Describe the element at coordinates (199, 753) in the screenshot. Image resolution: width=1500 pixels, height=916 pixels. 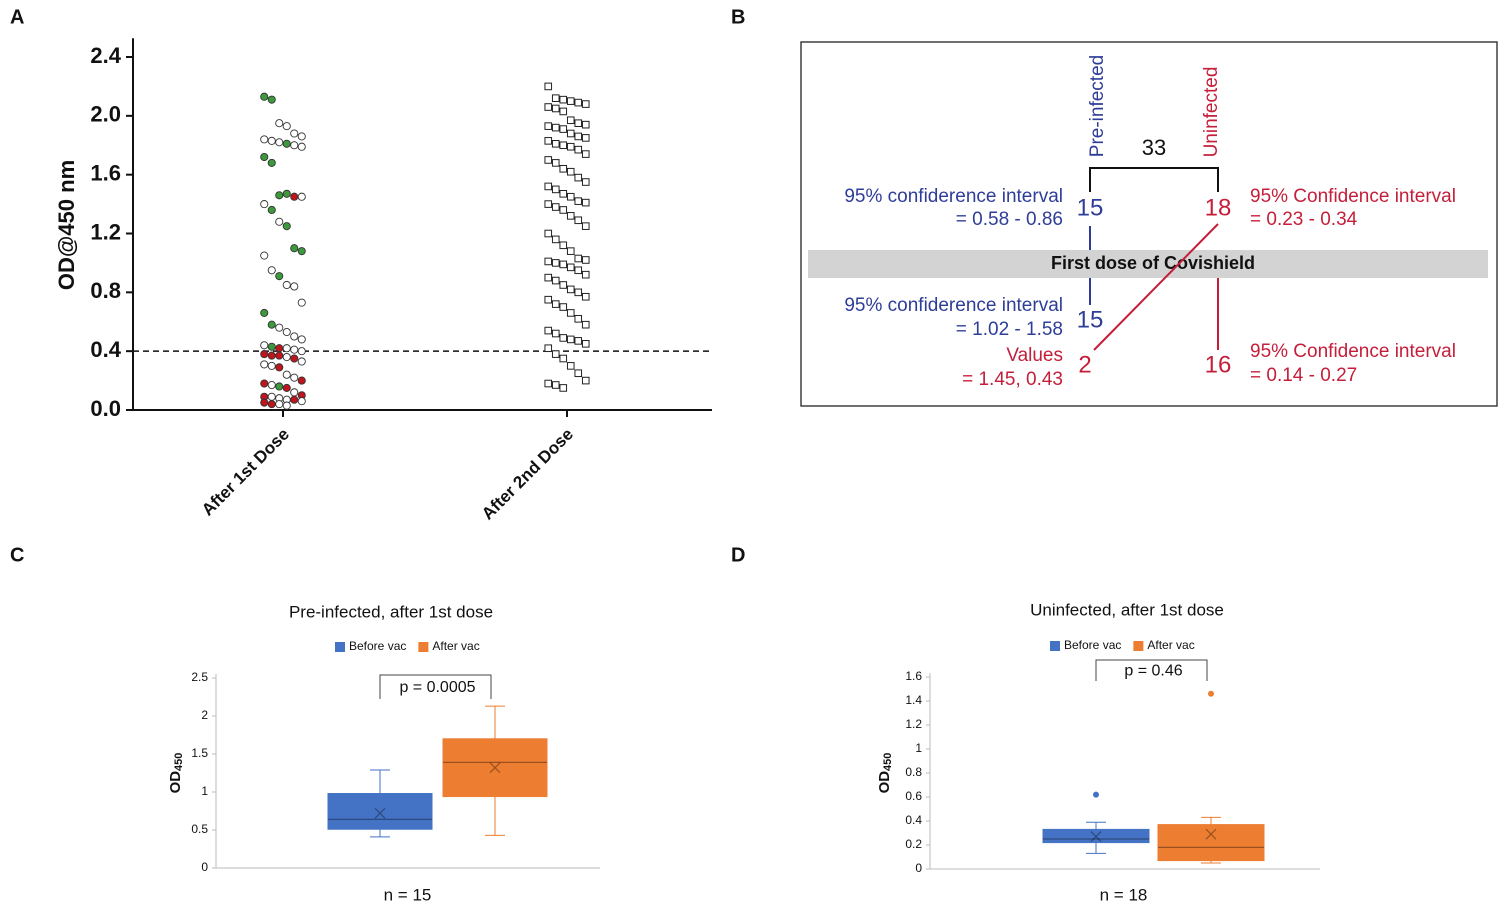
I see `y-tick-label: 1.5` at that location.